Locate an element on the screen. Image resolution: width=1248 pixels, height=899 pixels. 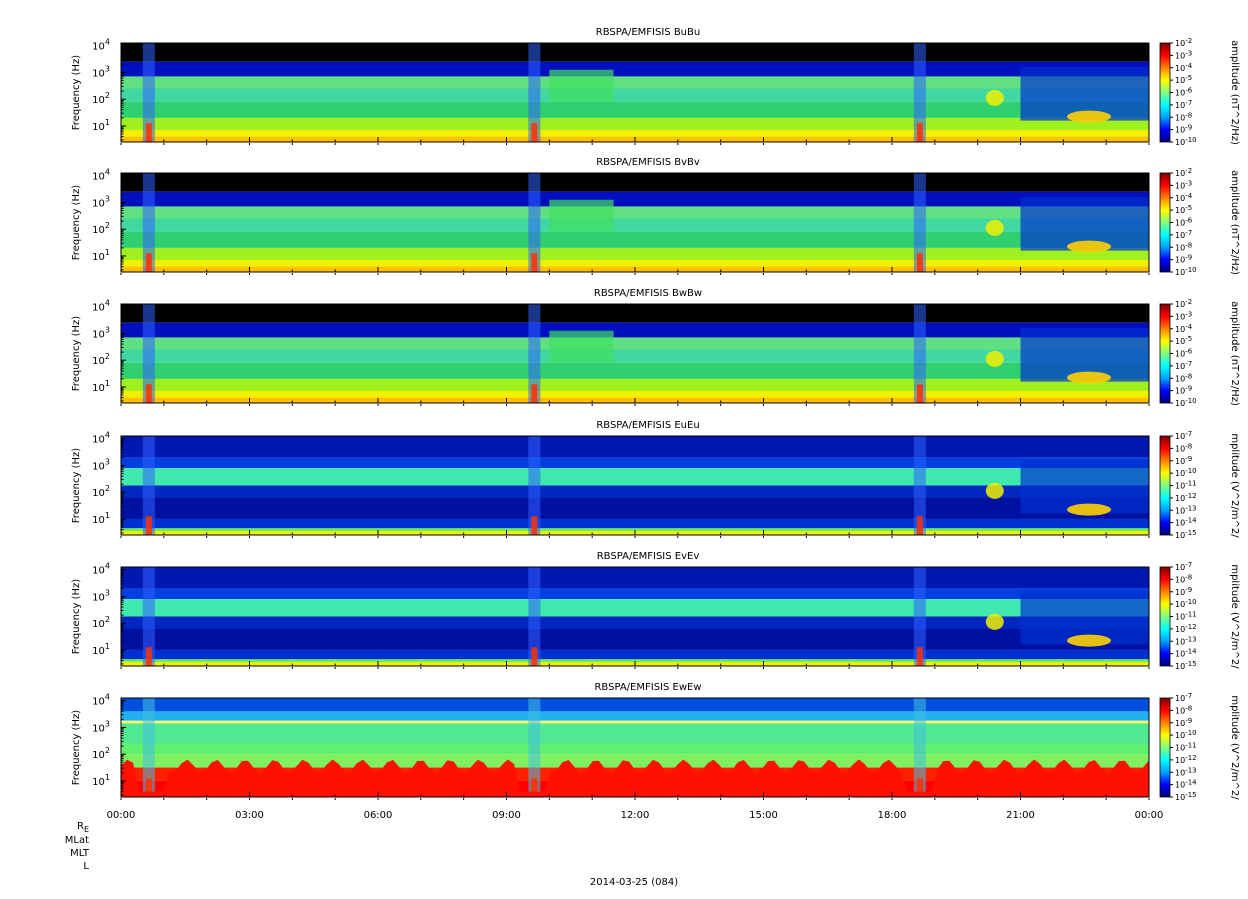
time-tick-label: 12:00 is located at coordinates (635, 815).